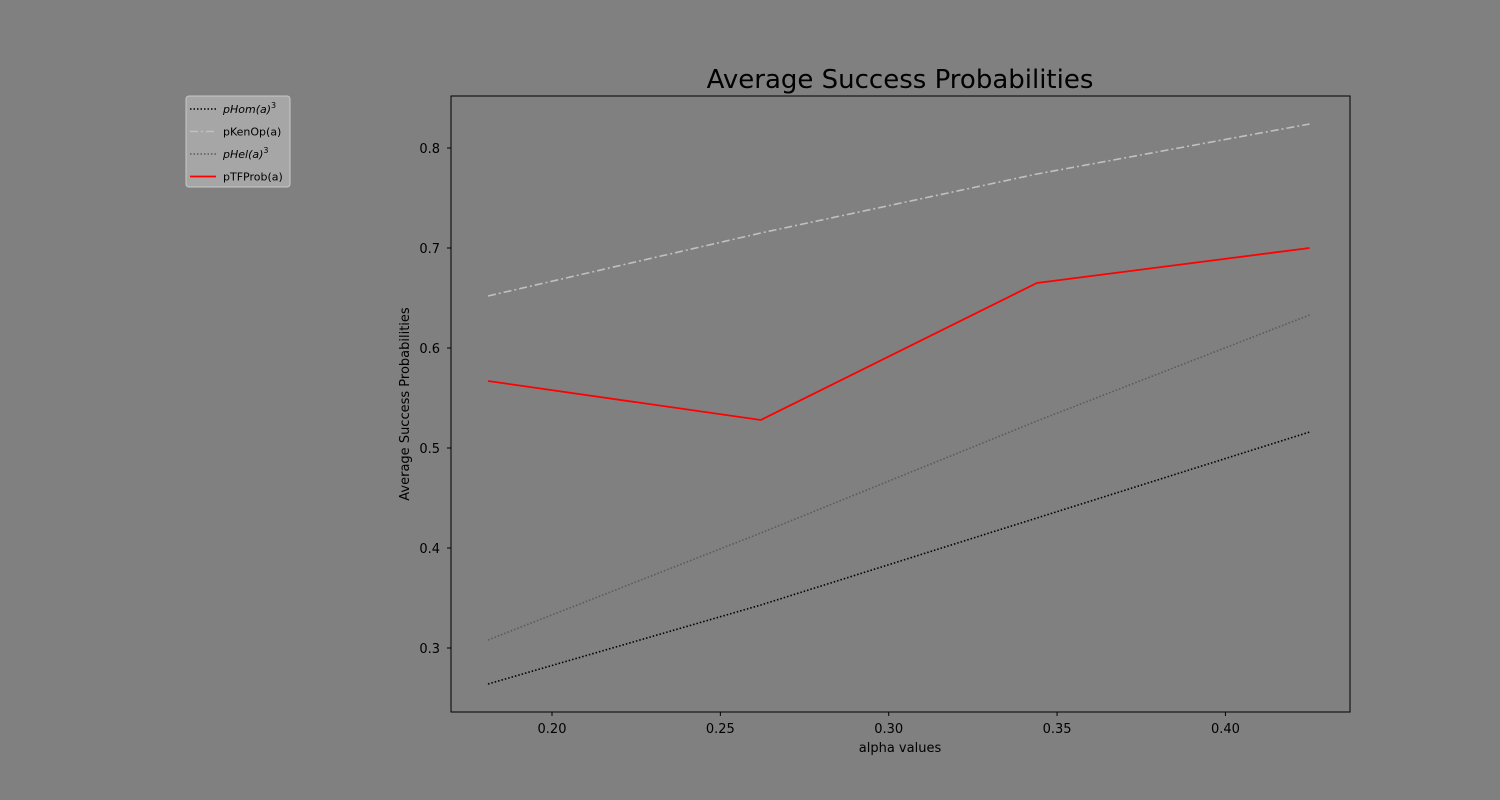 The width and height of the screenshot is (1500, 800). Describe the element at coordinates (429, 149) in the screenshot. I see `y-tick-label: 0.8` at that location.